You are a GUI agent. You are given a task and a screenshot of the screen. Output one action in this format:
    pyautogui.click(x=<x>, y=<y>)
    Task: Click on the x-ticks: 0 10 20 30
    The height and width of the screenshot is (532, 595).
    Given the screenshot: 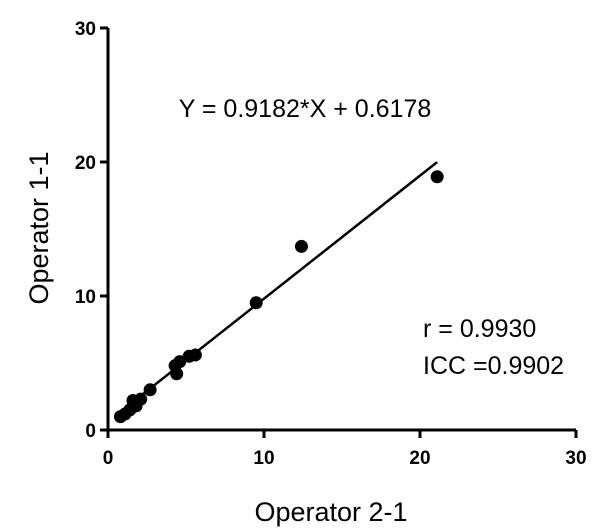 What is the action you would take?
    pyautogui.click(x=345, y=449)
    